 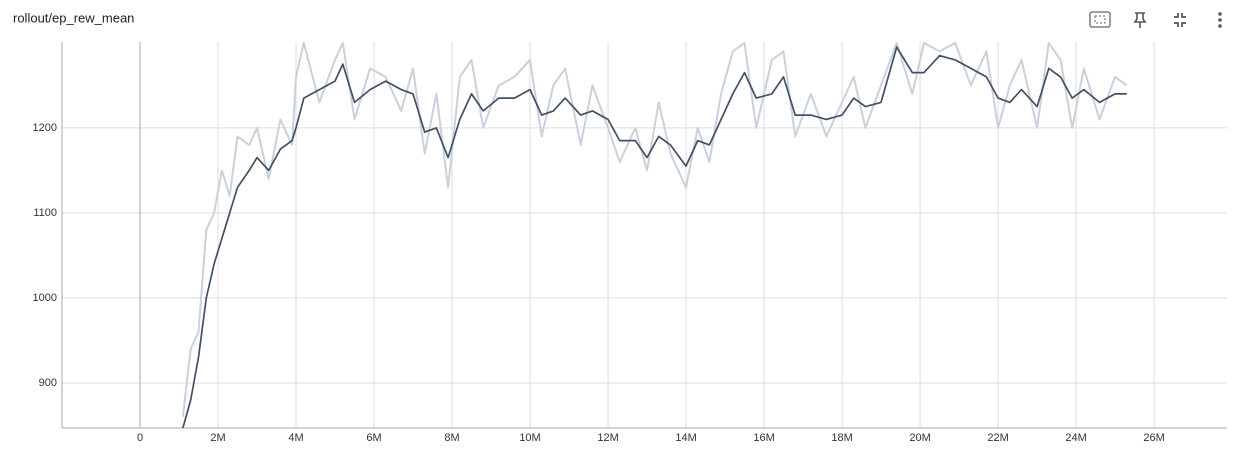 I want to click on x-tick-label: 14M, so click(x=685, y=438).